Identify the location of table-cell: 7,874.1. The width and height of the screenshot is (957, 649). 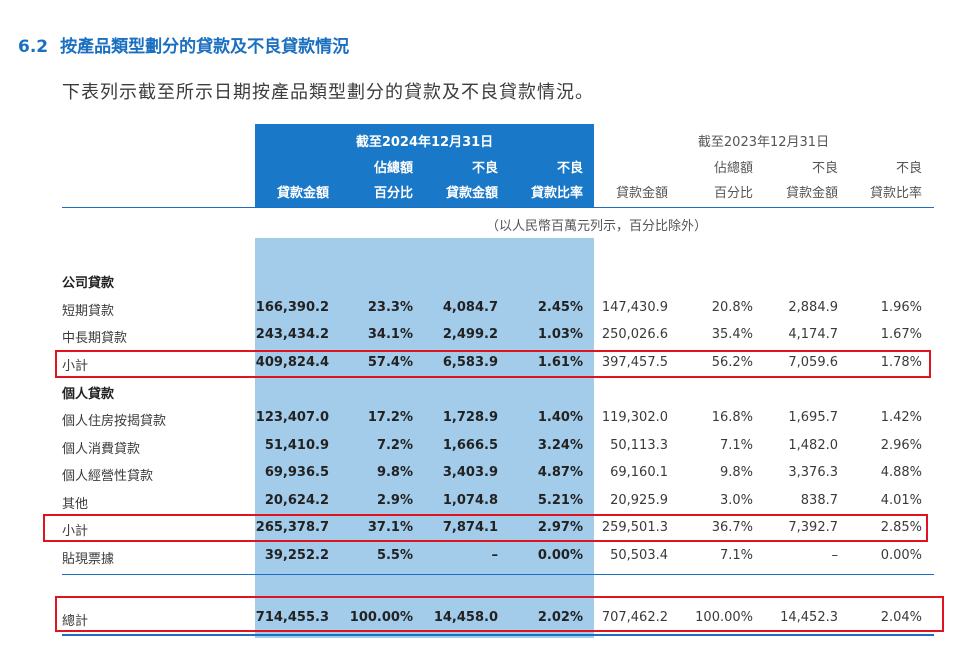
(470, 527).